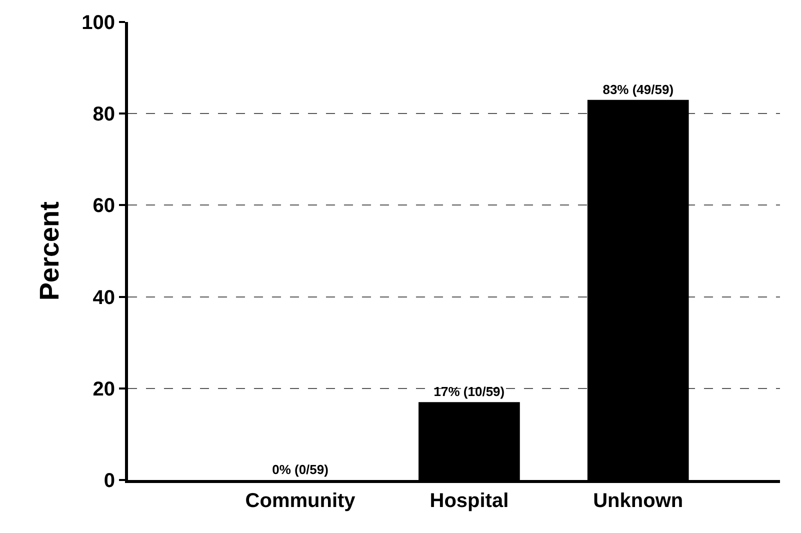  I want to click on y-tick-label: 40, so click(103, 297).